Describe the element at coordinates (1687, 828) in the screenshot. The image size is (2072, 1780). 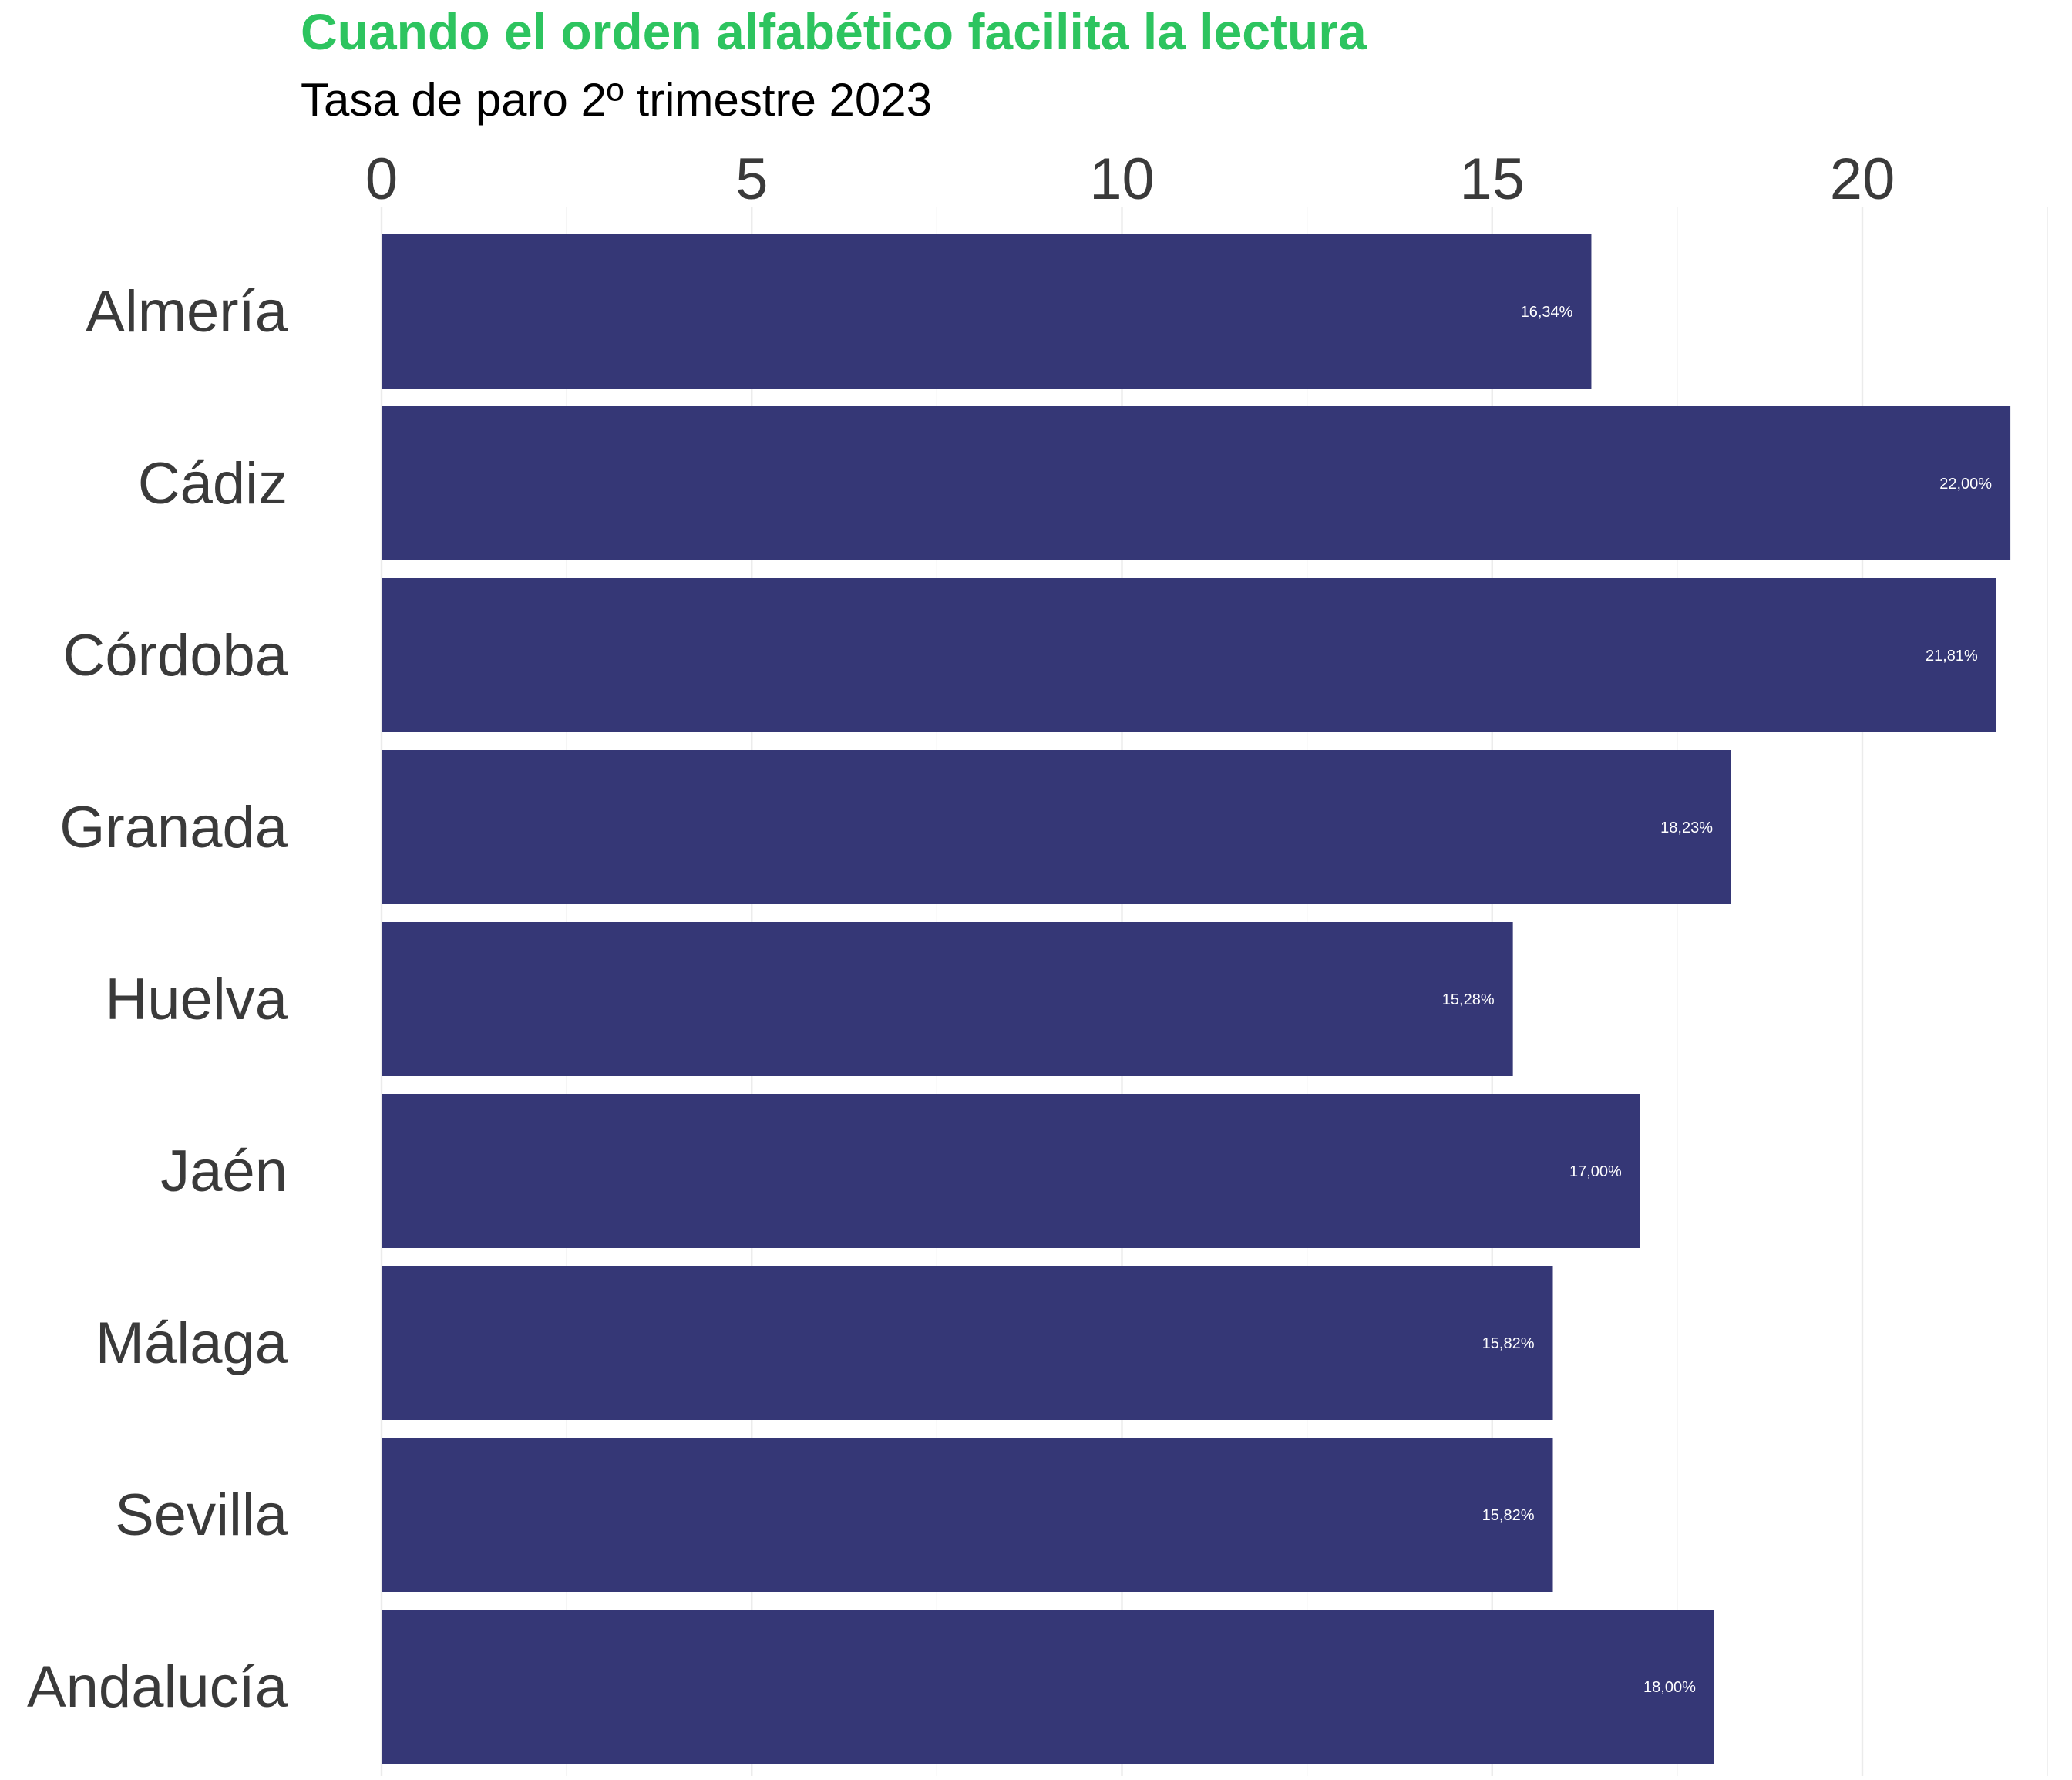
I see `data-label-granada: 18,23%` at that location.